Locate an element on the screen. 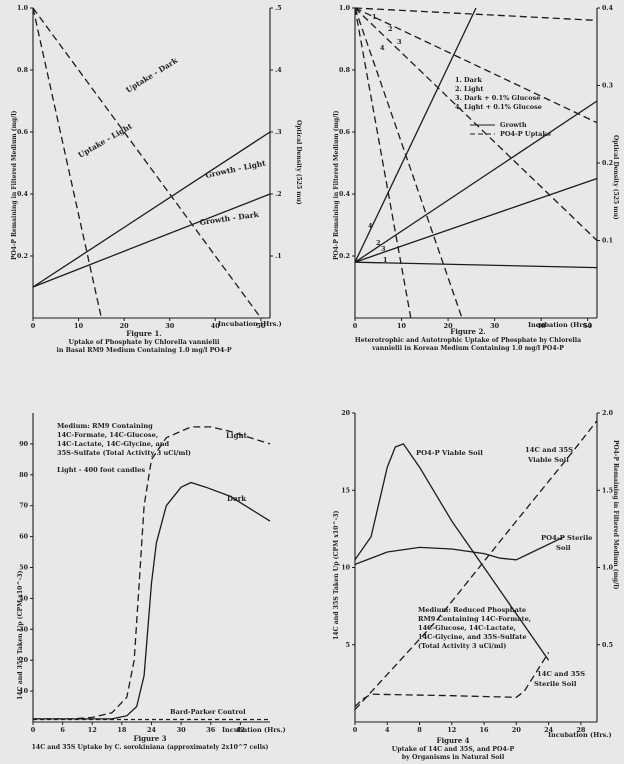 This screenshot has height=764, width=624. fig2-legend-4: 4. Light + 0.1% Glucose is located at coordinates (498, 107).